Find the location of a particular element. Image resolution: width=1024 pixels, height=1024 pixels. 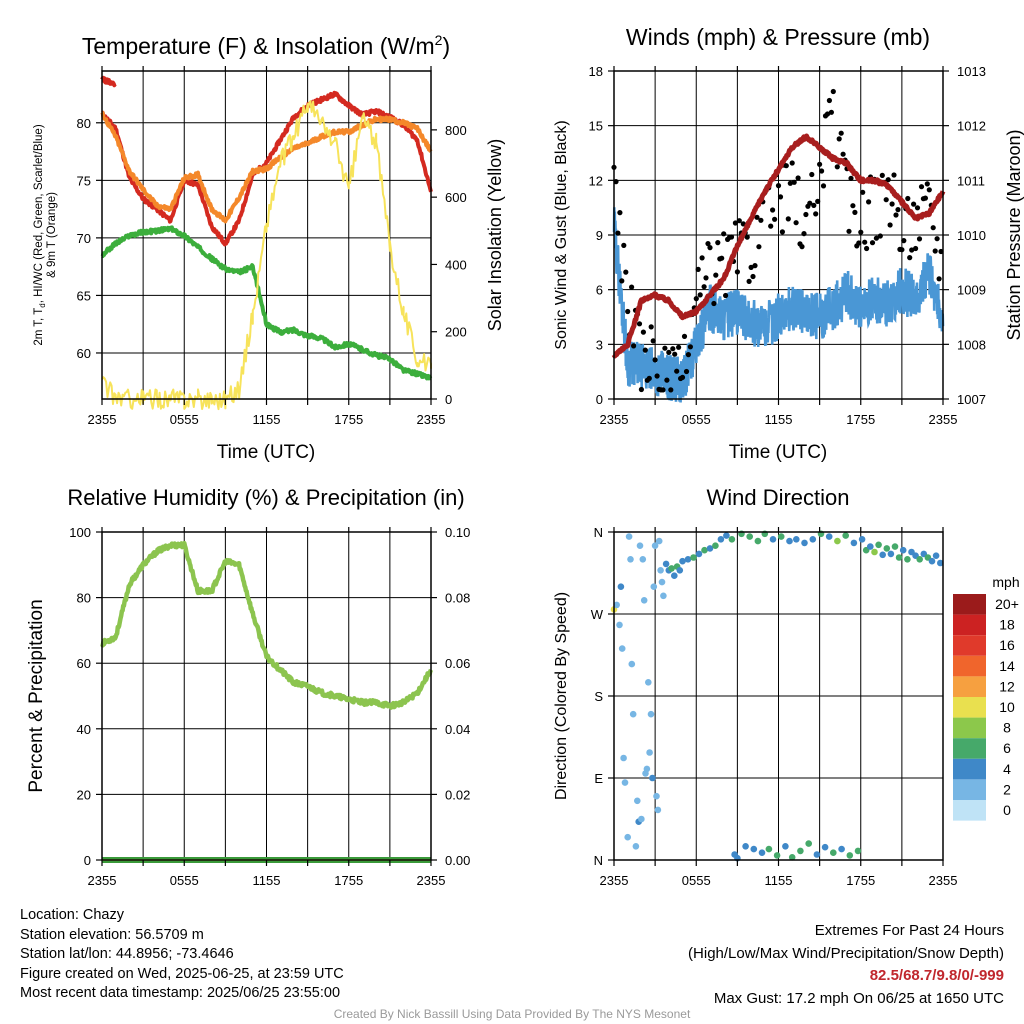

colorbar-swatch is located at coordinates (969, 728).